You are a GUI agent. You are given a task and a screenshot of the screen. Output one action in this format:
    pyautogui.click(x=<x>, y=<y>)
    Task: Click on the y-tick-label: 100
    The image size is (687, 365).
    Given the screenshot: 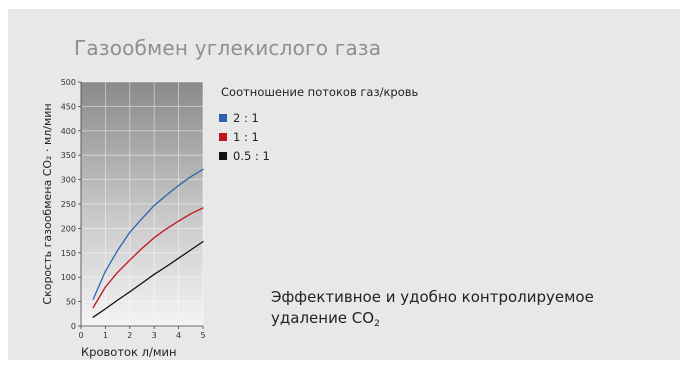 What is the action you would take?
    pyautogui.click(x=68, y=277)
    